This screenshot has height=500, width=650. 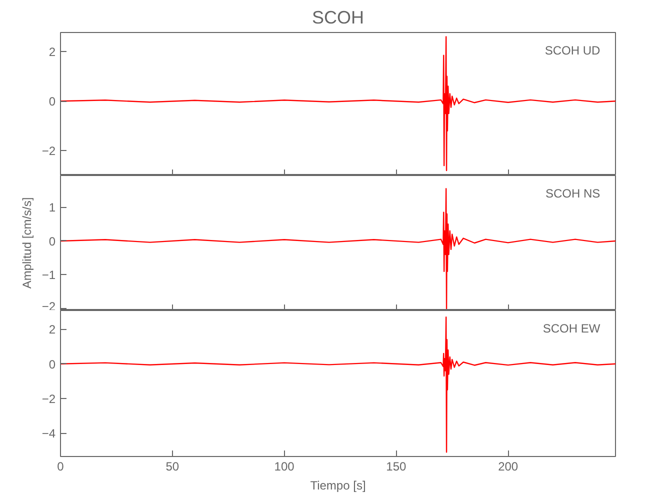 I want to click on annotation: SCOH UD, so click(x=572, y=51).